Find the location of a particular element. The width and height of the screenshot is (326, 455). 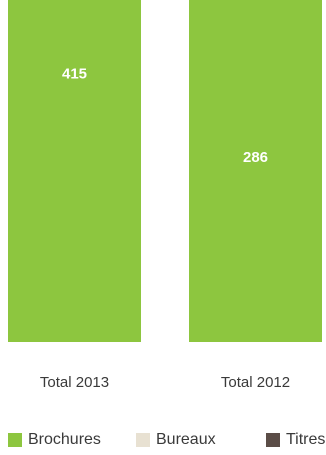

value-label-total-2012-brochures: 286 is located at coordinates (255, 157).